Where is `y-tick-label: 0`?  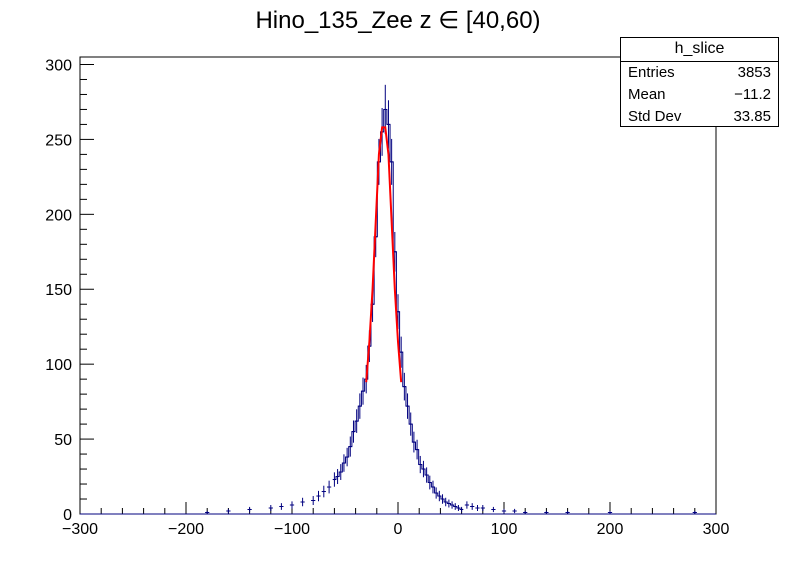
y-tick-label: 0 is located at coordinates (67, 515).